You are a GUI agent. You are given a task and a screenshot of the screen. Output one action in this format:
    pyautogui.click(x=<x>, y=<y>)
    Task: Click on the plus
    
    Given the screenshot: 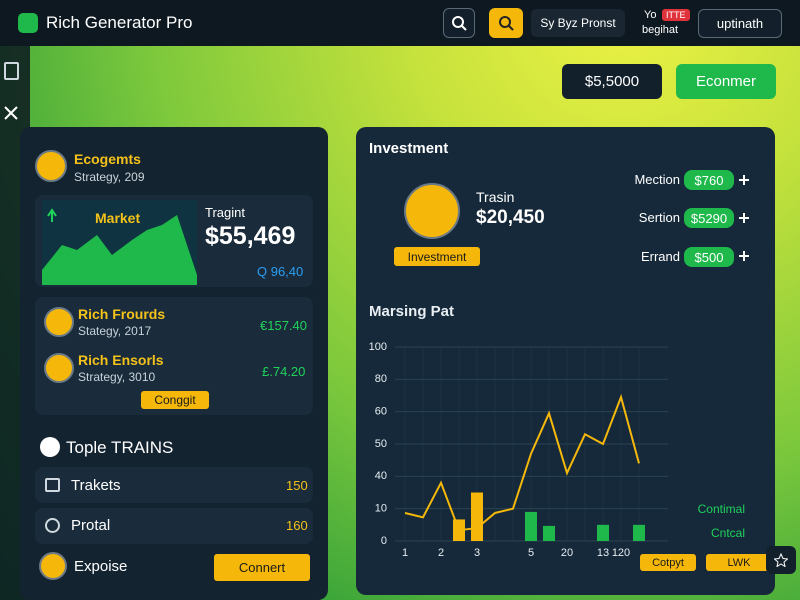 What is the action you would take?
    pyautogui.click(x=744, y=218)
    